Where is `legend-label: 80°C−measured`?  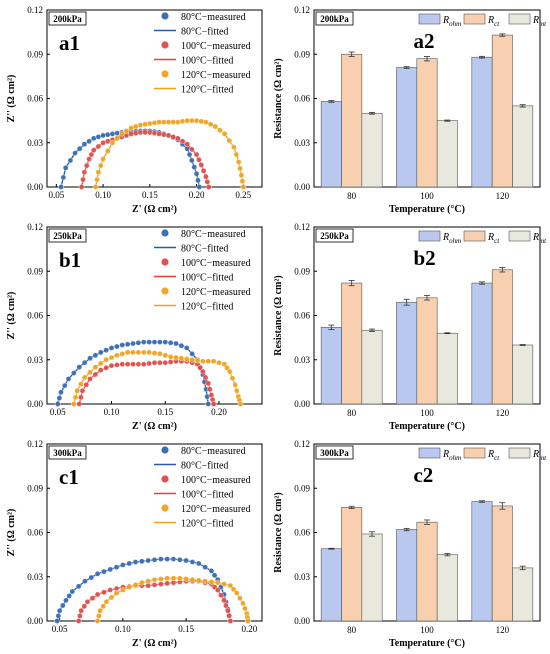
legend-label: 80°C−measured is located at coordinates (213, 234).